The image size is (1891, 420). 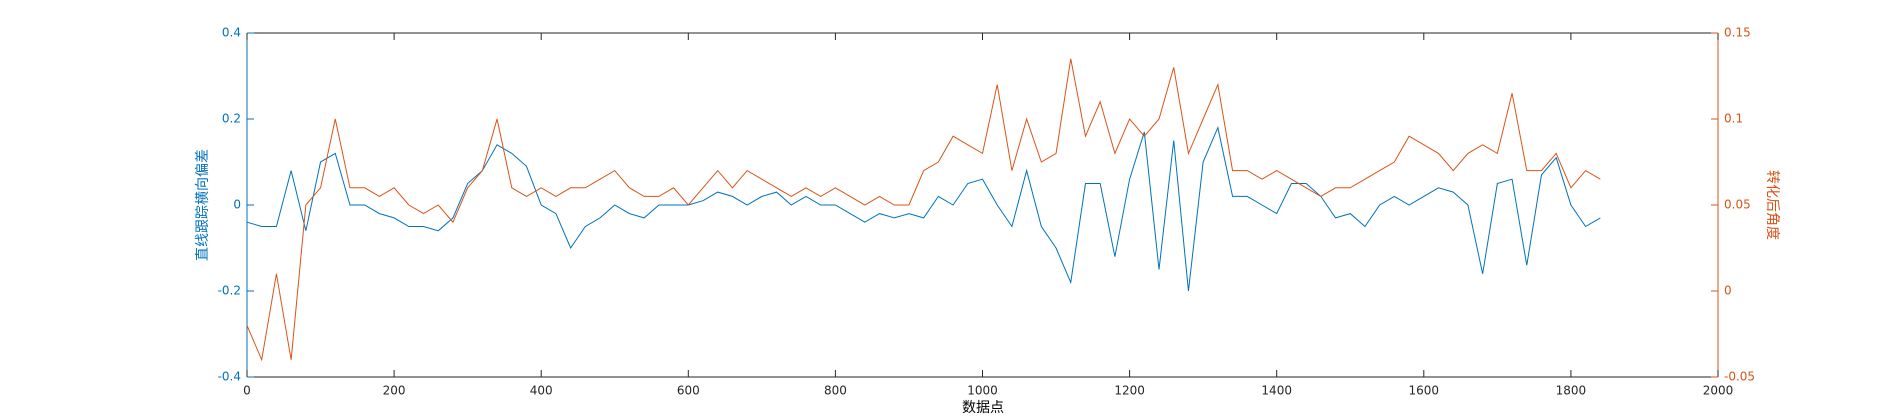 I want to click on y2-tick-label: 0.1, so click(x=1733, y=119).